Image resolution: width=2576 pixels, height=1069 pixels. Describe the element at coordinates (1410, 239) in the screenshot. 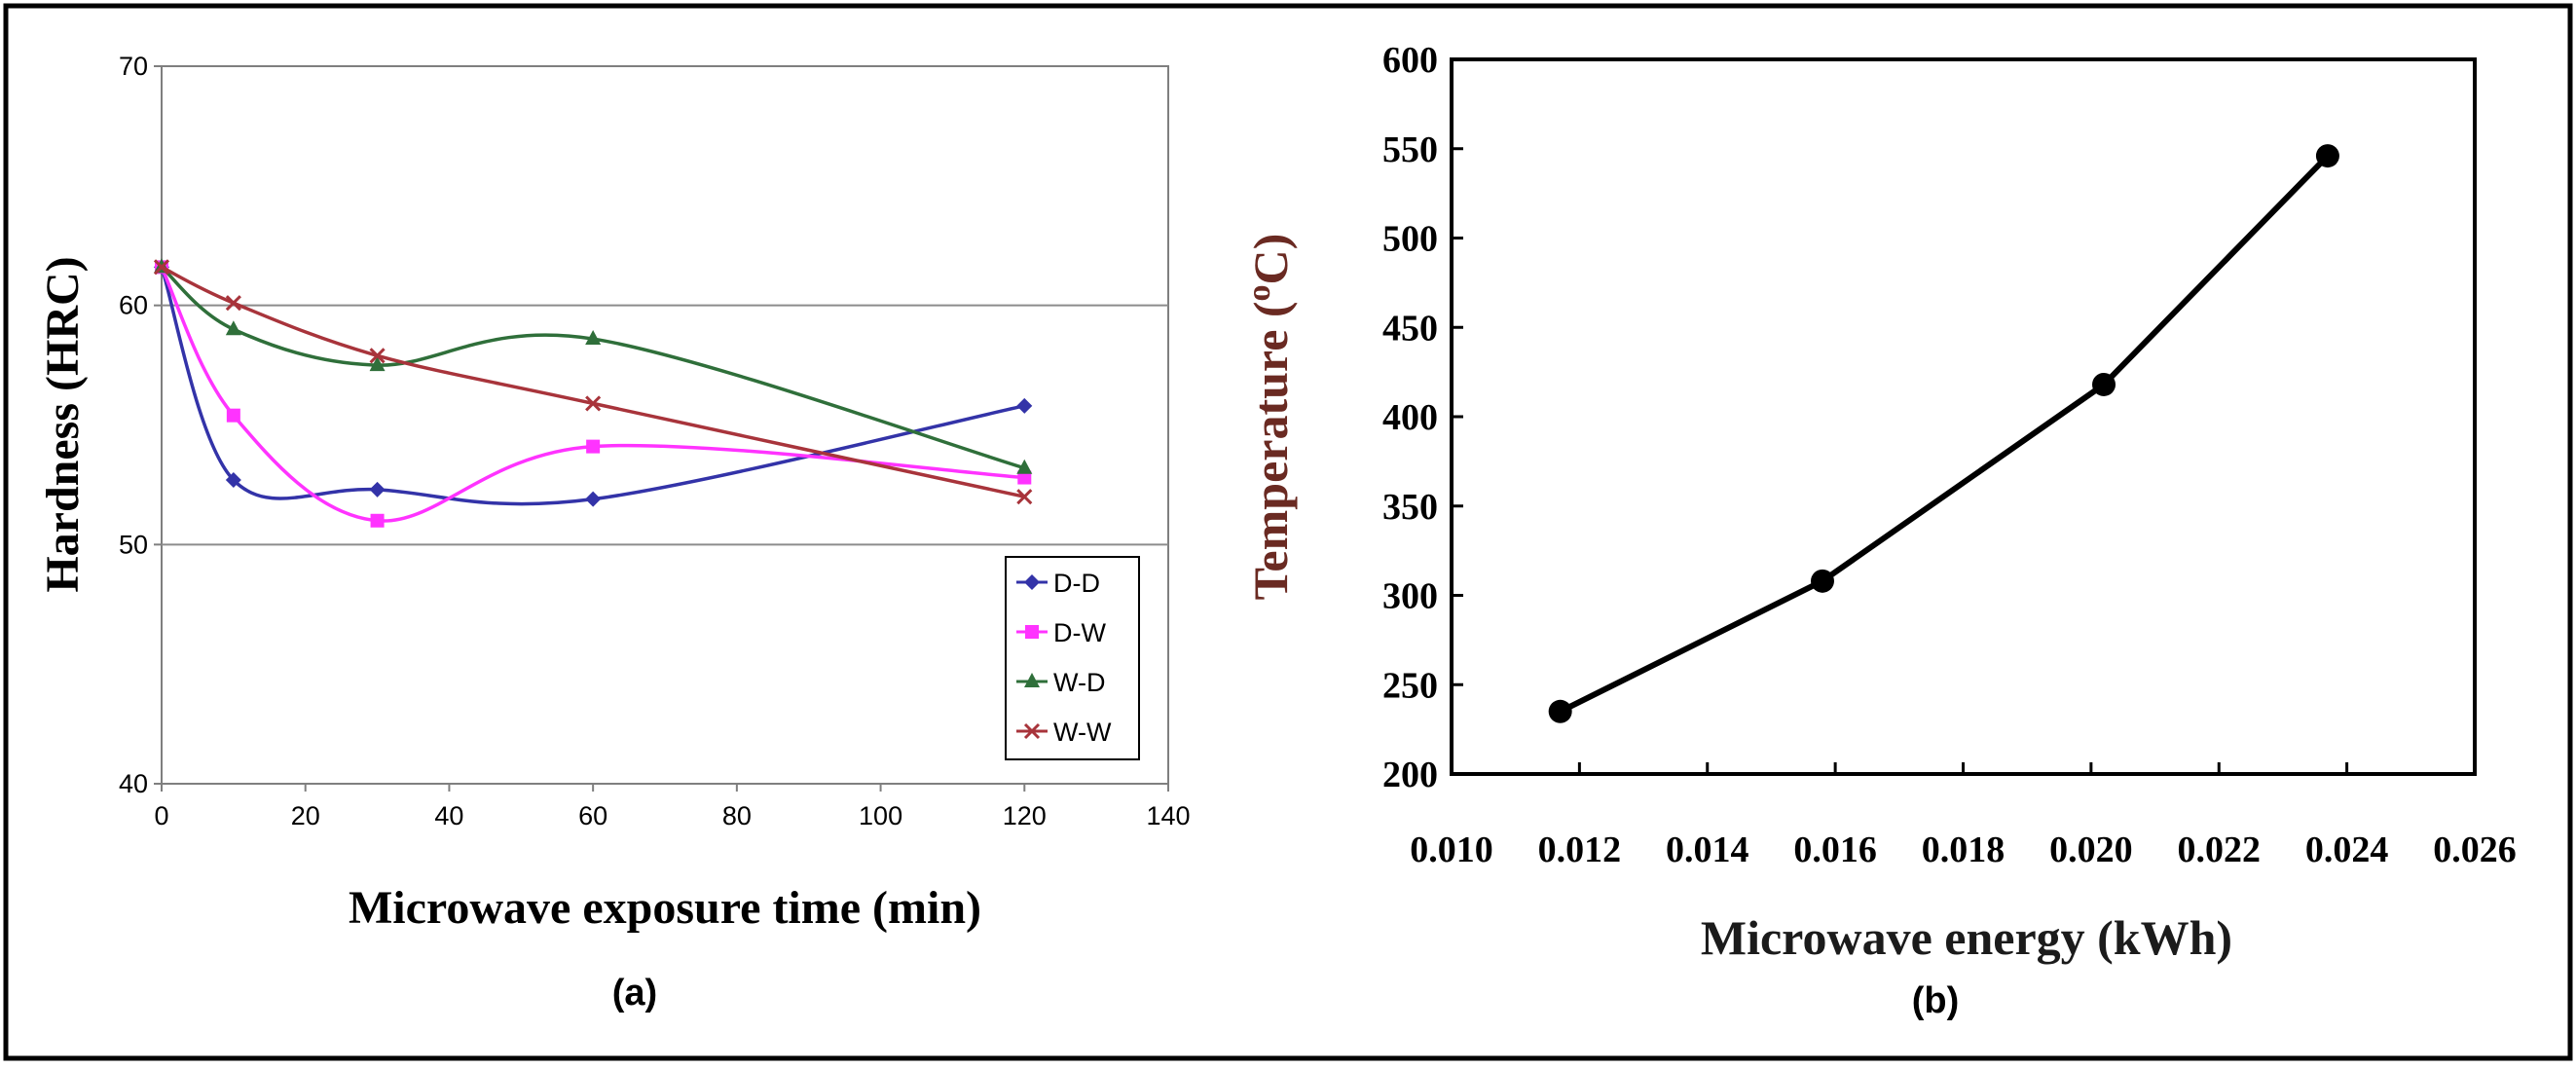

I see `chart-b-y-tick-label: 500` at that location.